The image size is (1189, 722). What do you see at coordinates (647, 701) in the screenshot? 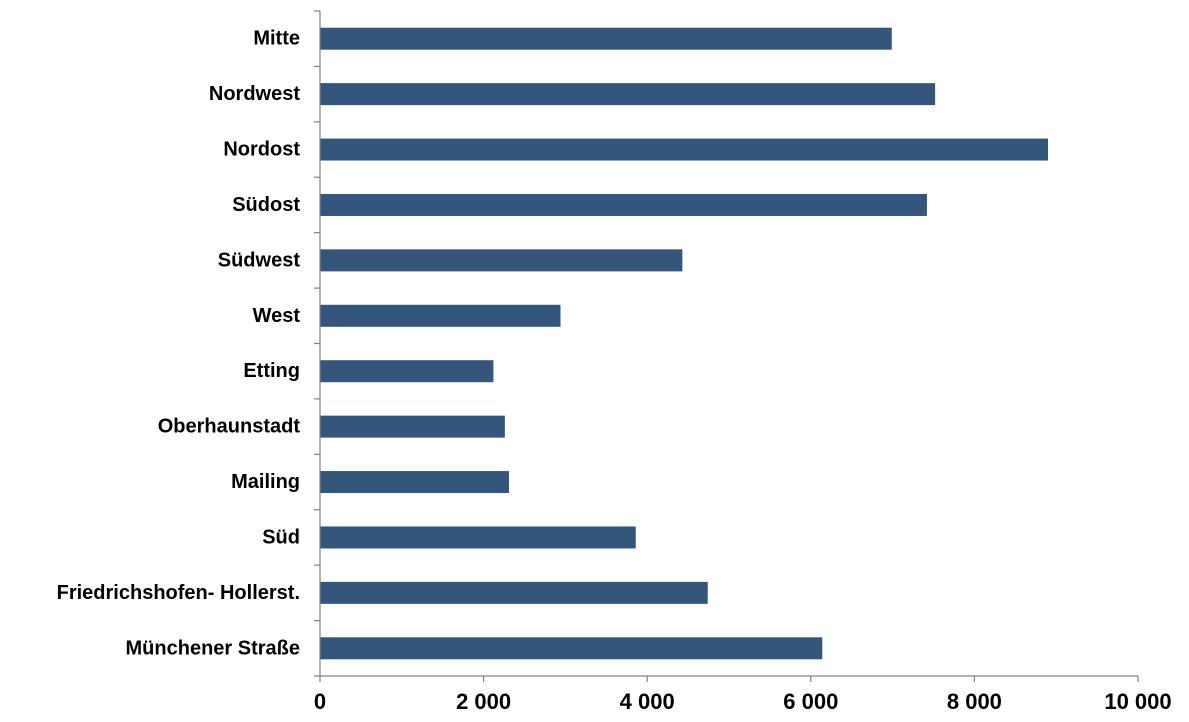
I see `x-tick-label: 4 000` at bounding box center [647, 701].